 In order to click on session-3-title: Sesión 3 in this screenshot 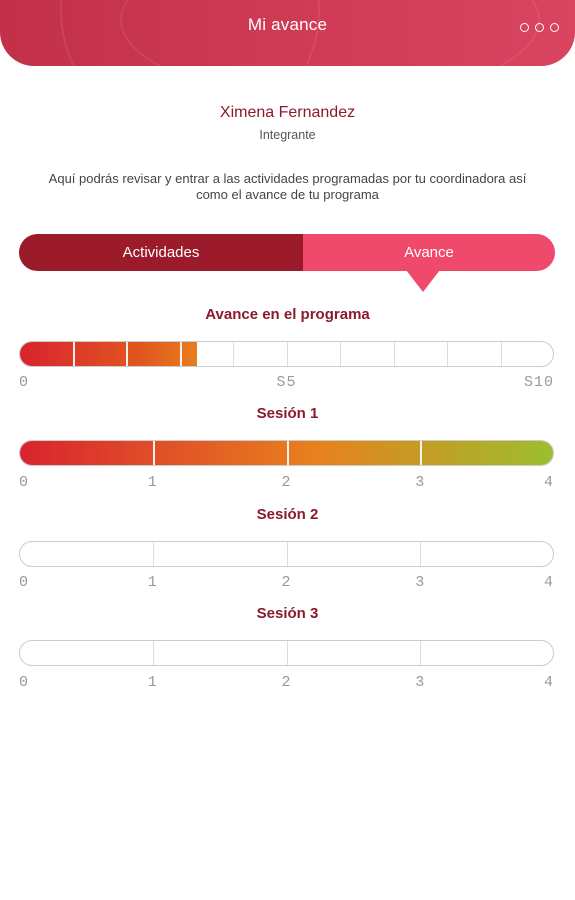, I will do `click(287, 613)`.